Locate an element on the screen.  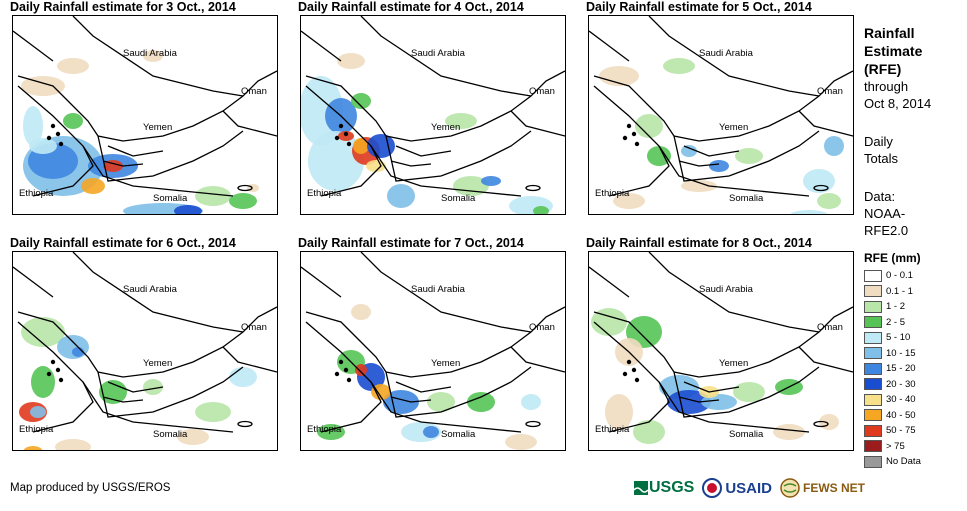
legend-item: 0.1 - 1 is located at coordinates (892, 292).